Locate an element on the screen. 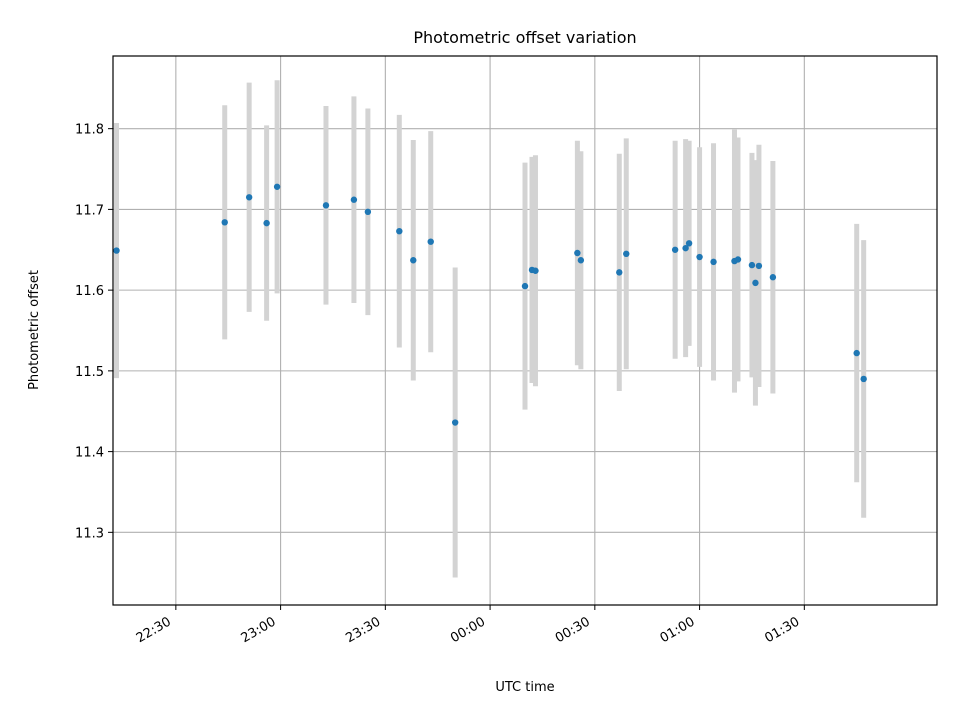 This screenshot has width=960, height=720. x-tick-label: 00:30 is located at coordinates (573, 630).